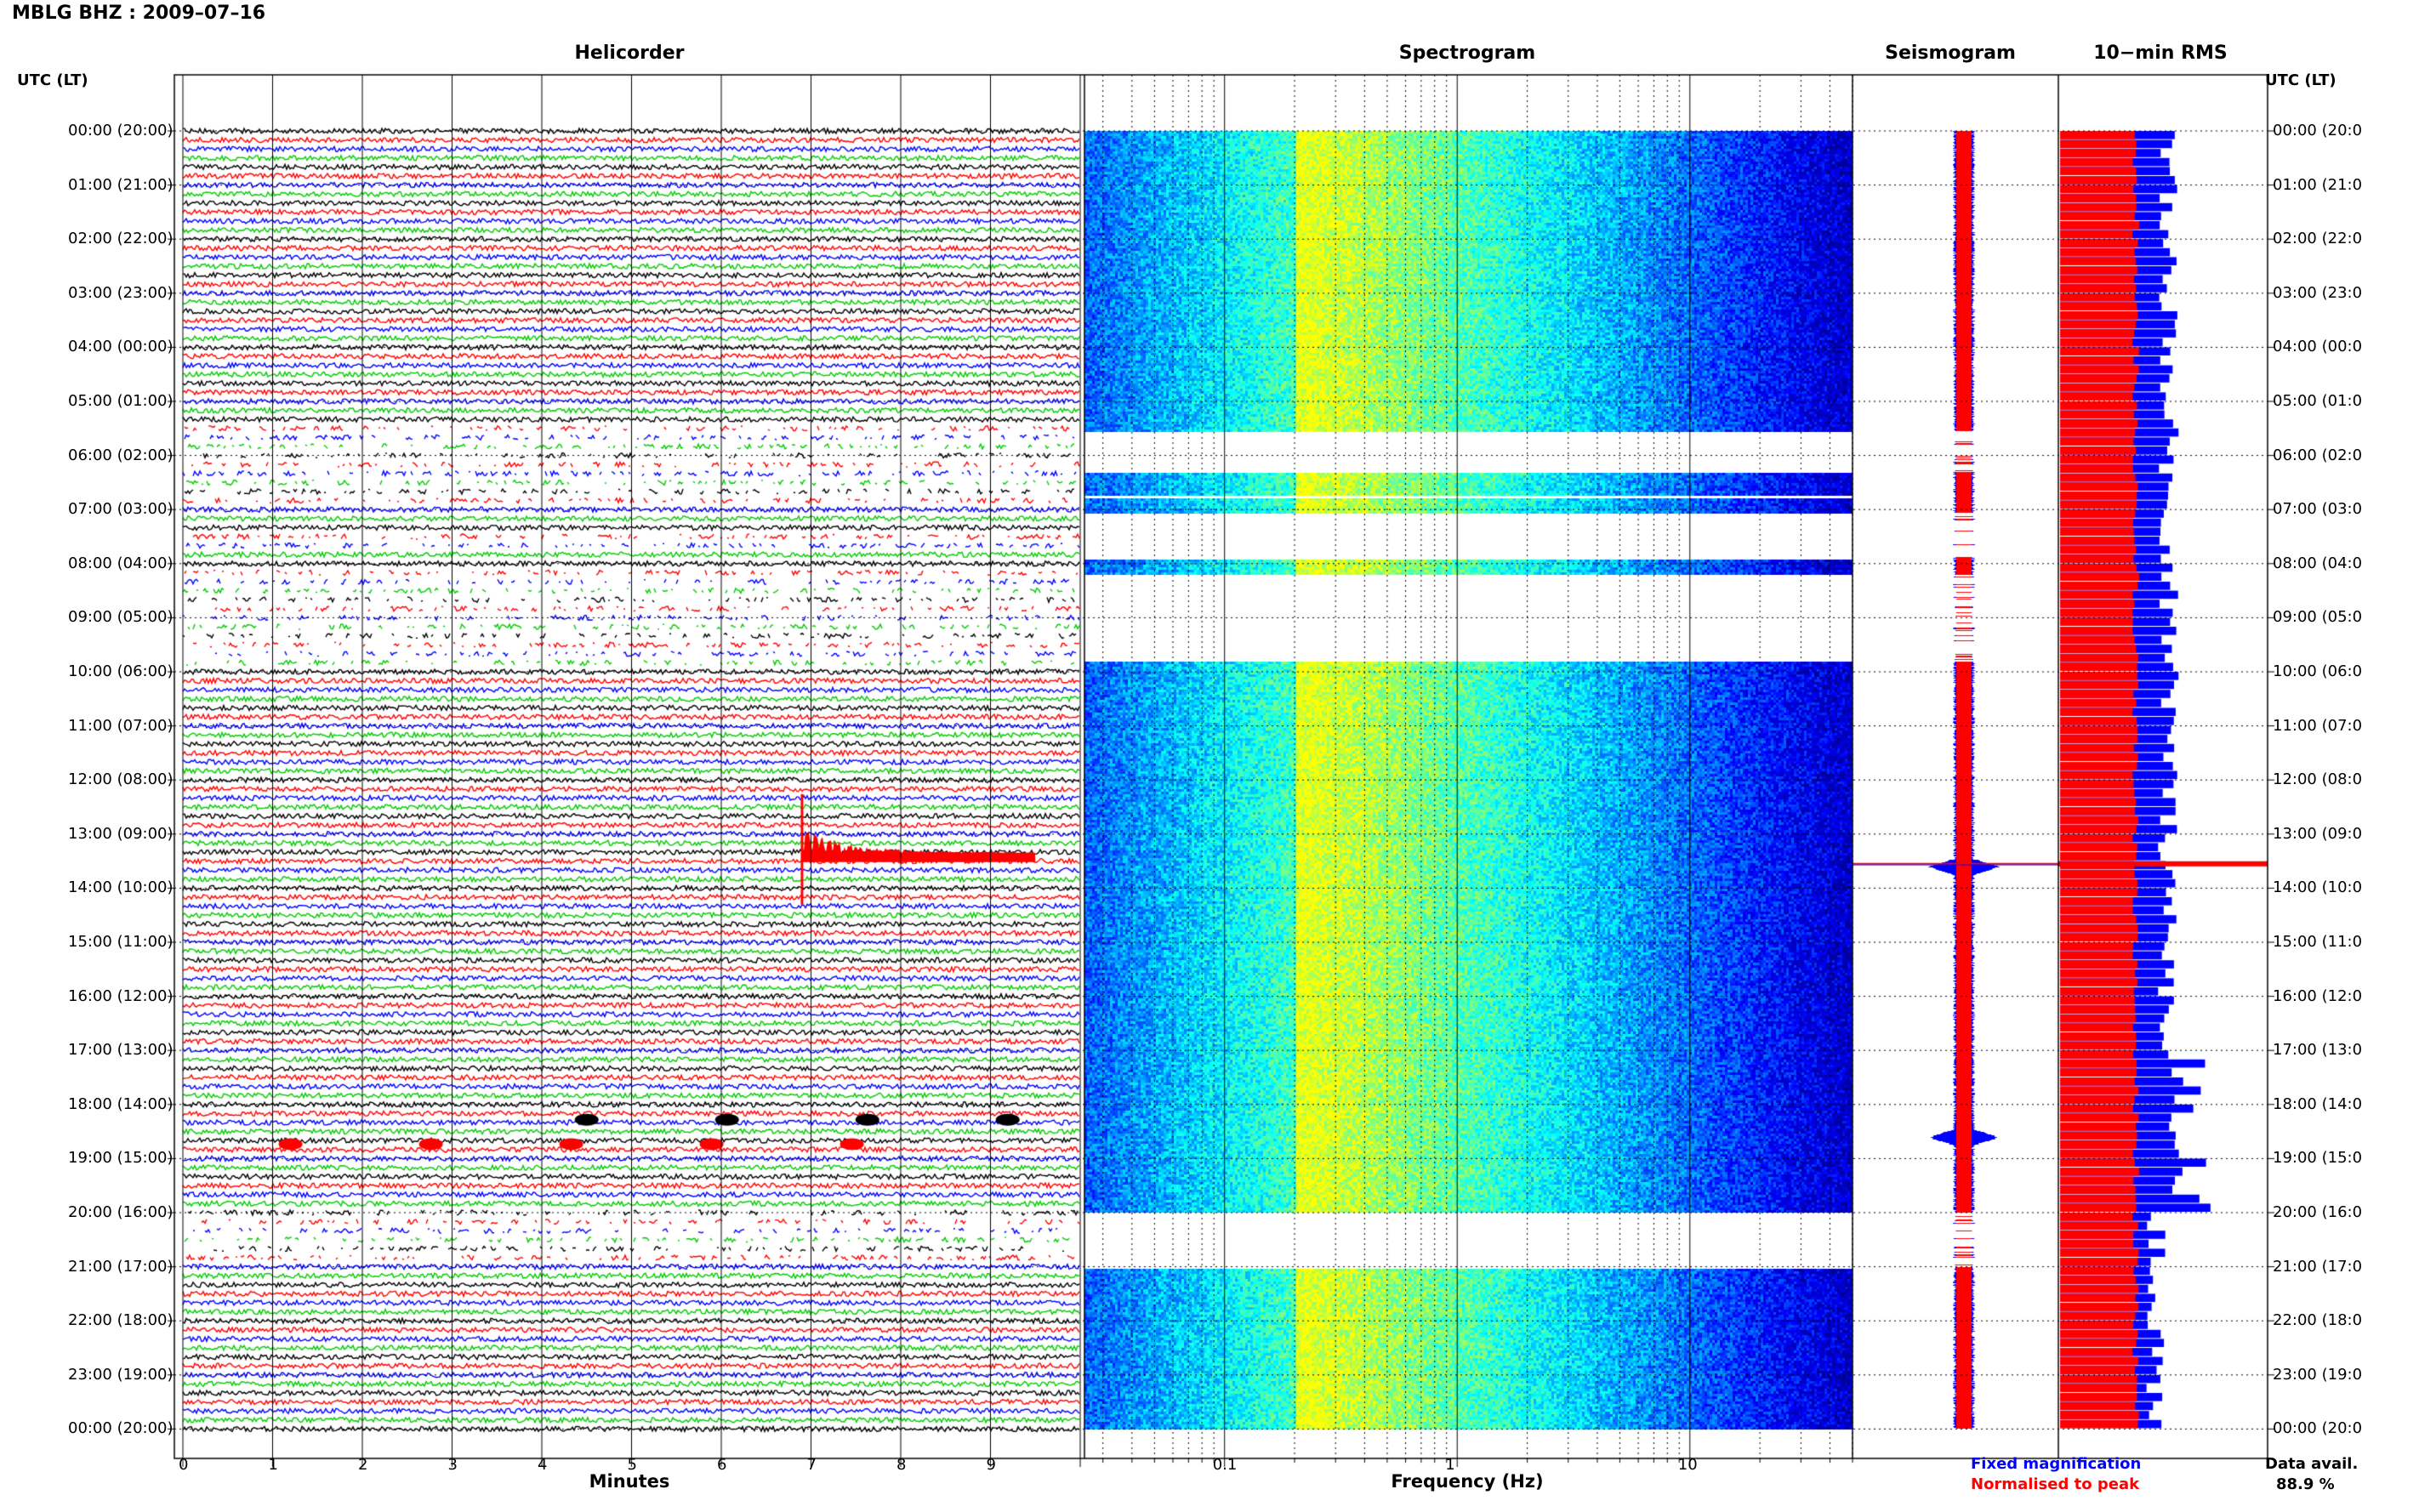 This screenshot has width=2419, height=1512. What do you see at coordinates (2318, 995) in the screenshot?
I see `time-label-right: 16:00 (12:0` at bounding box center [2318, 995].